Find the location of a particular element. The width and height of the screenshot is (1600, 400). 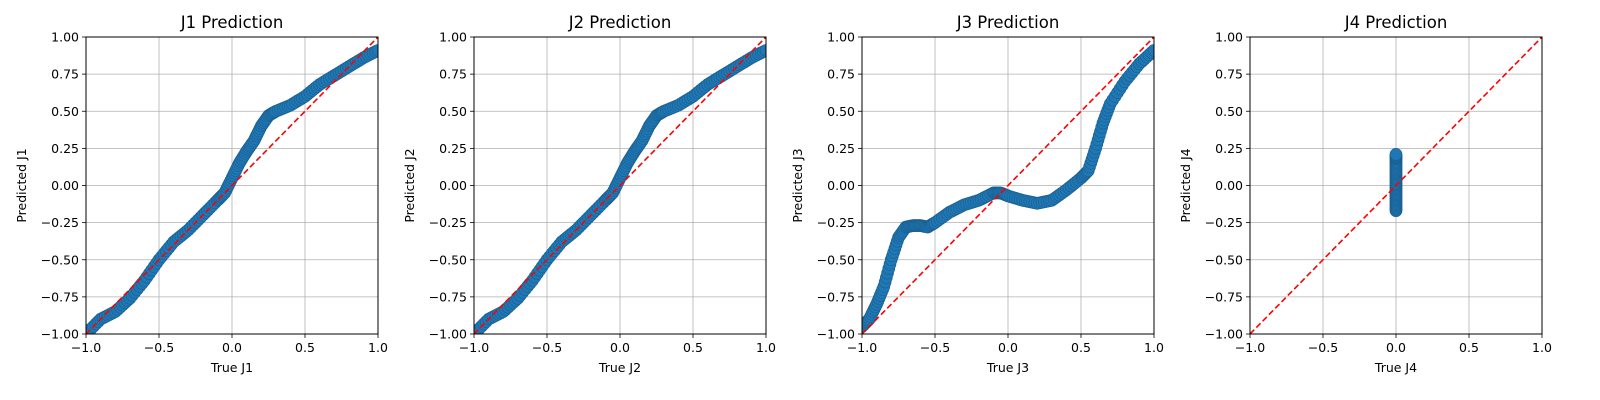

chart-title: J2 Prediction is located at coordinates (620, 22).